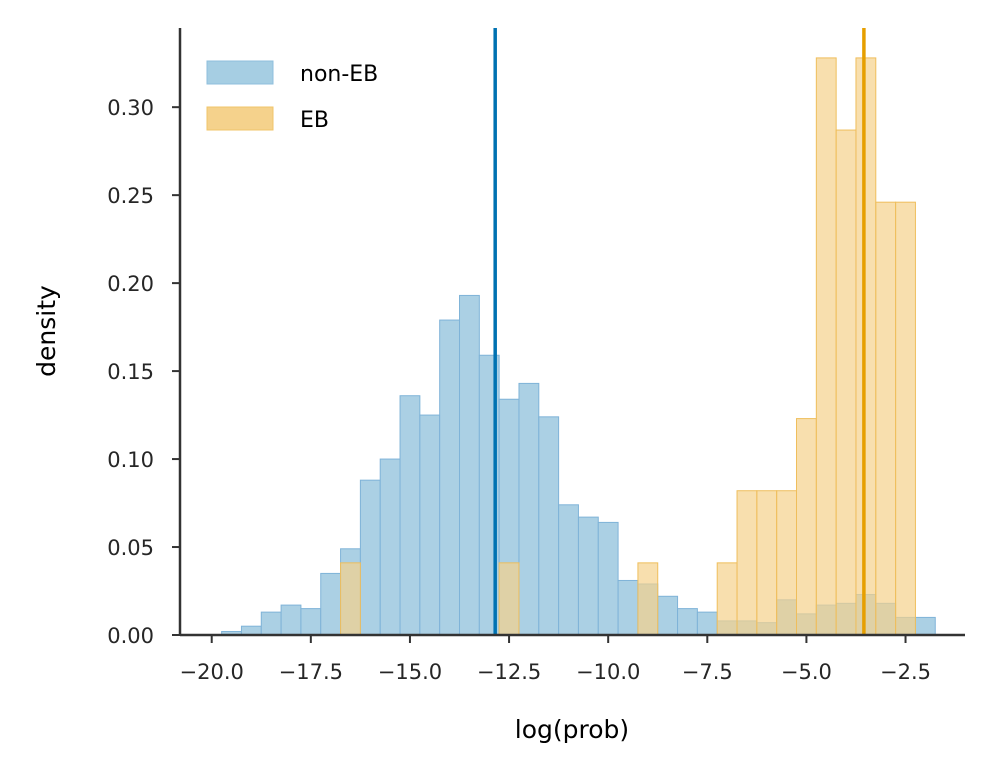 This screenshot has width=995, height=775. I want to click on x-tick-label: −20.0, so click(212, 672).